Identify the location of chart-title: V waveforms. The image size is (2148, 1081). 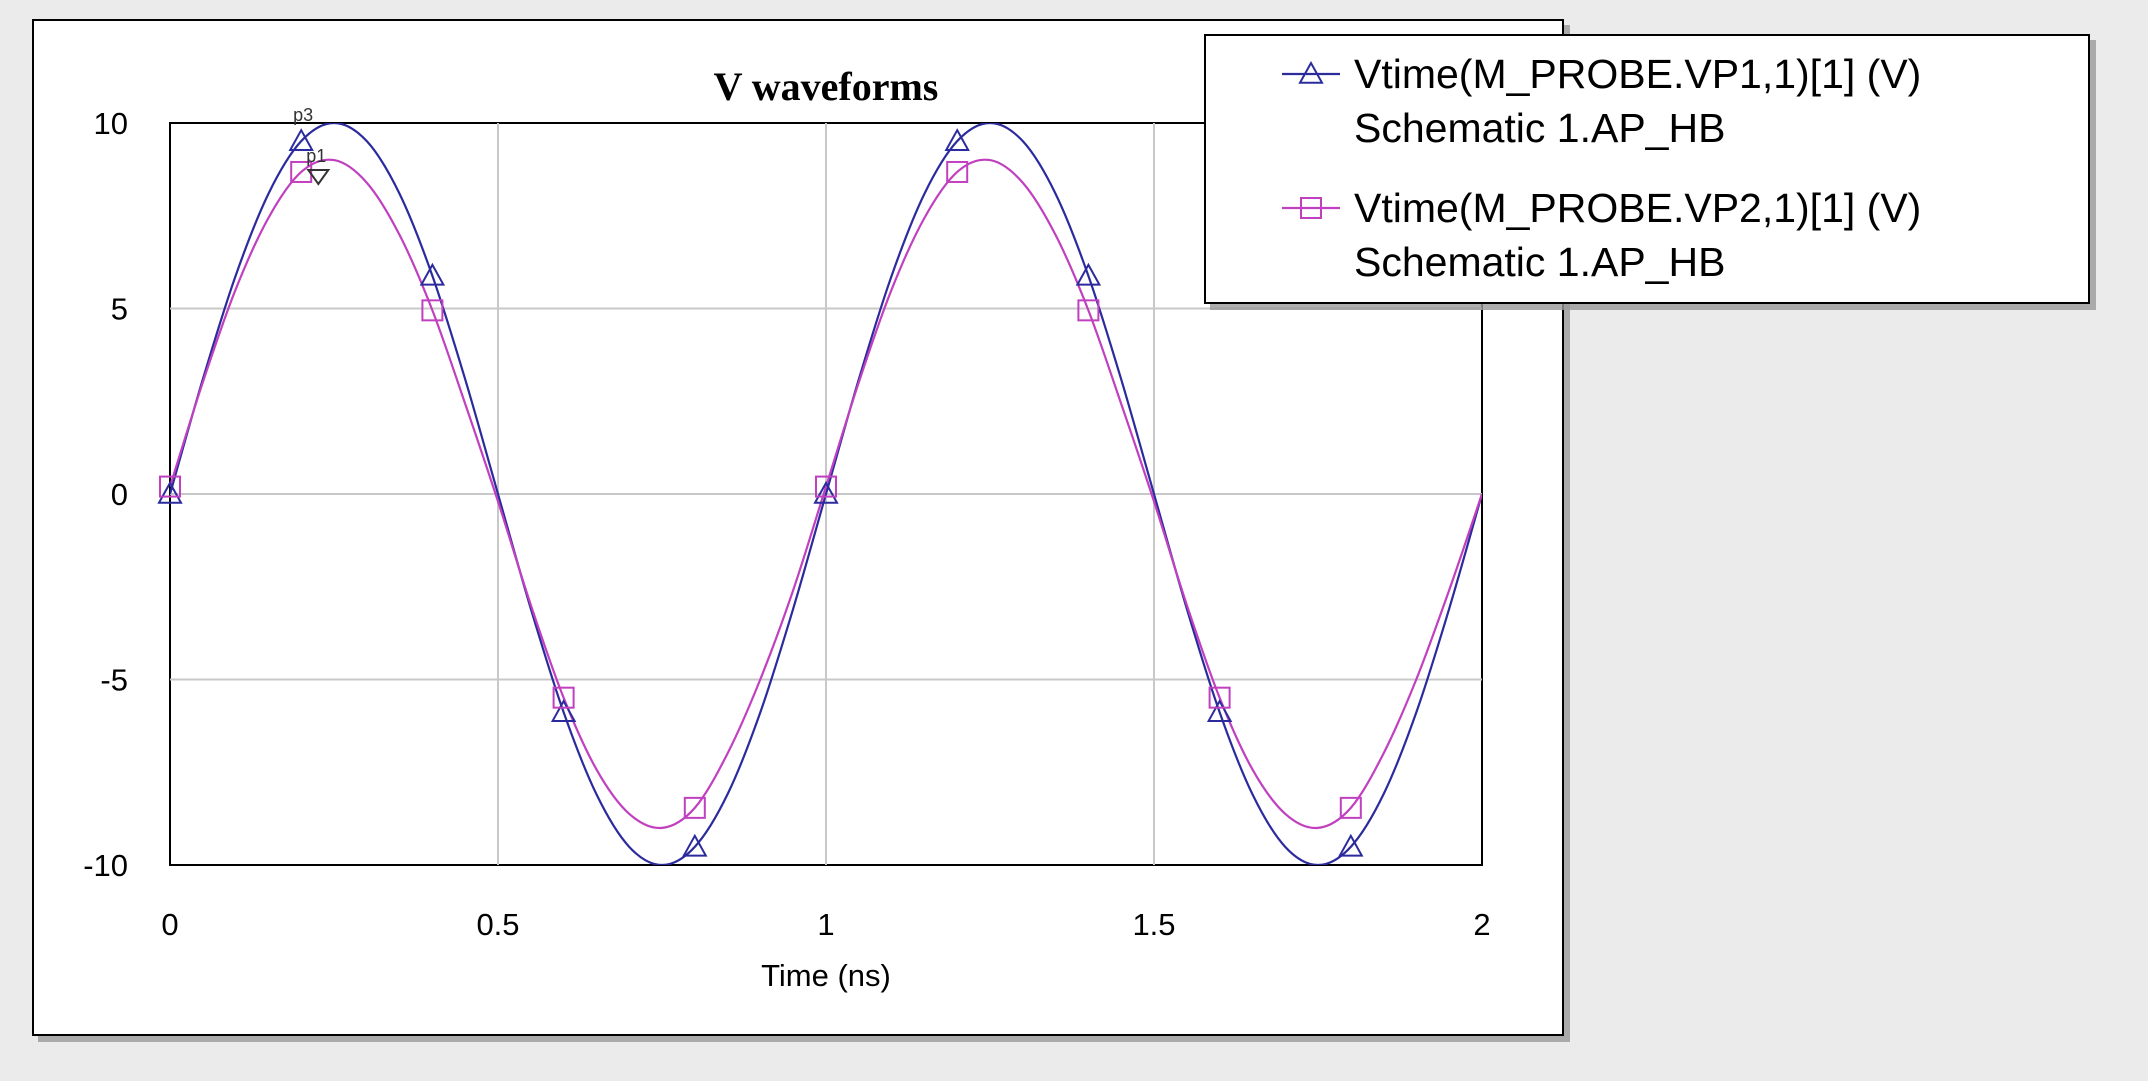
(826, 86).